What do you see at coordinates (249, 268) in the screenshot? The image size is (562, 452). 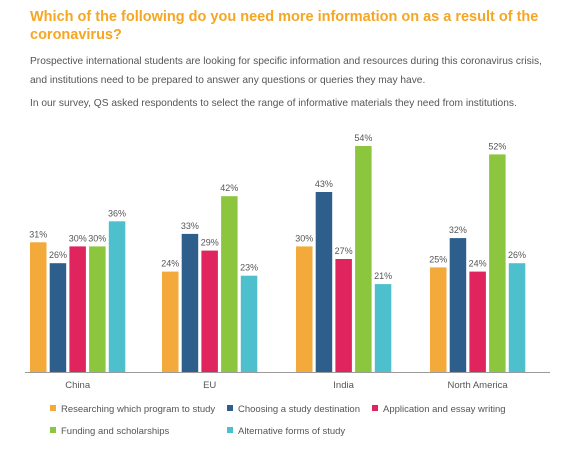 I see `data-label-eu-series-4: 23%` at bounding box center [249, 268].